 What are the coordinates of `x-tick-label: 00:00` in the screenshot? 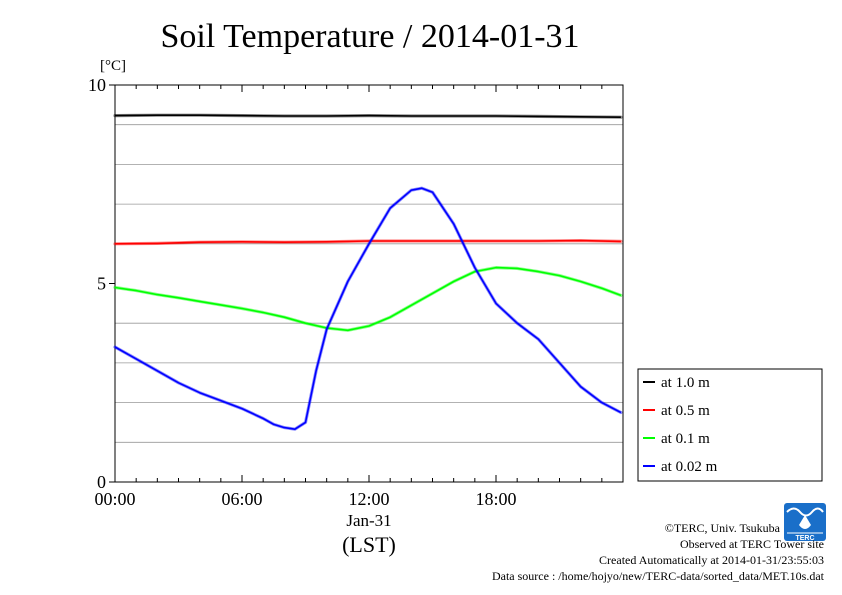 It's located at (114, 499).